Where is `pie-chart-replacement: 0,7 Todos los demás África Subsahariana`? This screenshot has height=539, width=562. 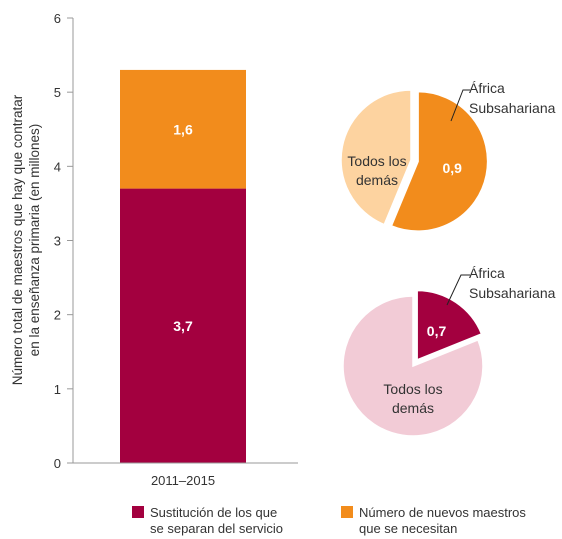 pie-chart-replacement: 0,7 Todos los demás África Subsahariana is located at coordinates (449, 351).